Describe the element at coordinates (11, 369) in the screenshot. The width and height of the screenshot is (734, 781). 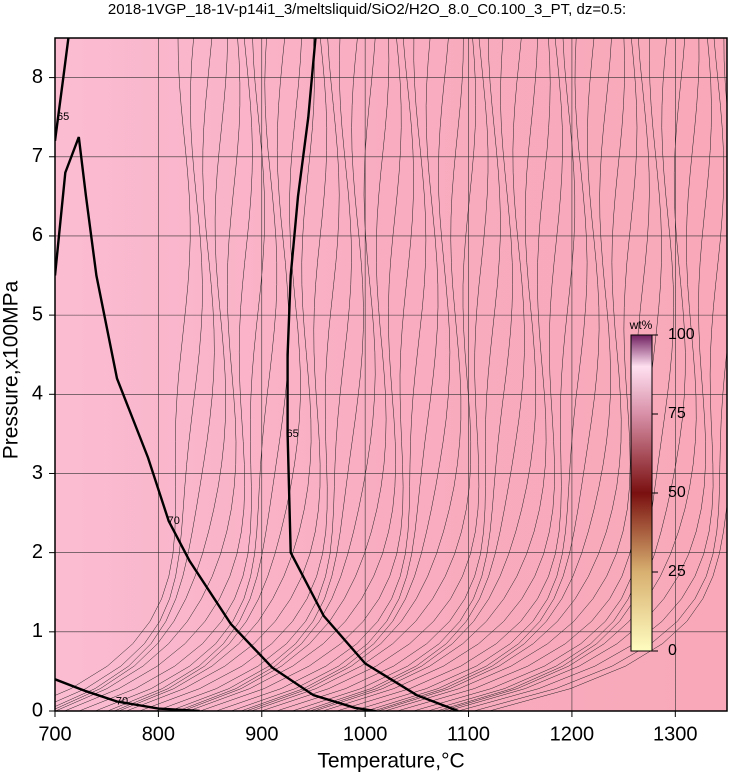
I see `y-axis-label: Pressure,x100MPa` at that location.